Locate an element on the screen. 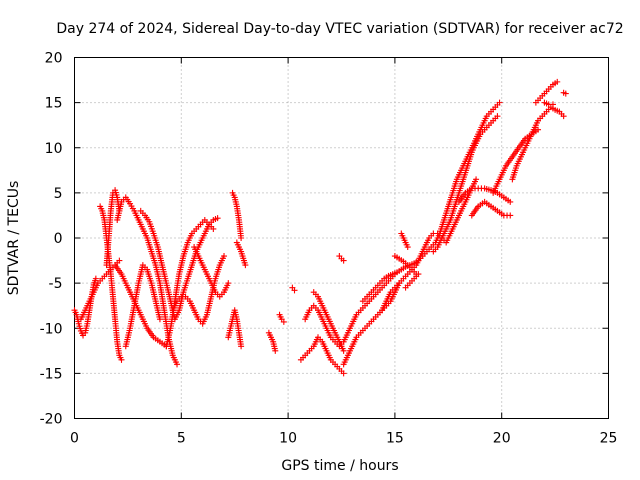 Image resolution: width=640 pixels, height=480 pixels. x-tick-label: 15 is located at coordinates (395, 439).